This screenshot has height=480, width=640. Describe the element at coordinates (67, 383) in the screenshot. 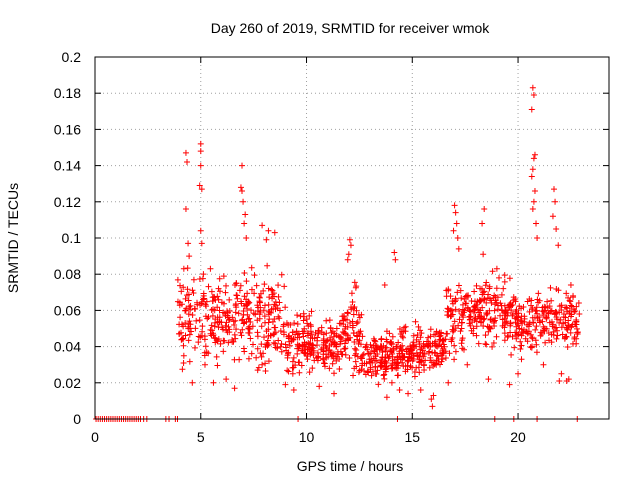

I see `y-tick-label: 0.02` at that location.